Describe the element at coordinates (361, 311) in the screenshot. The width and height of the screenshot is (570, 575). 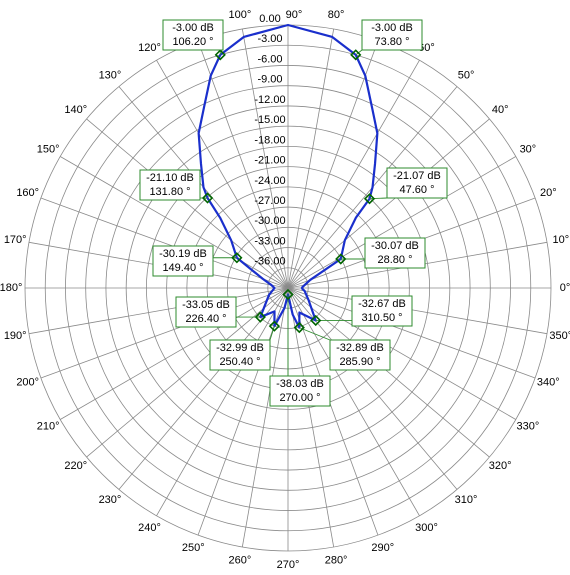
I see `marker-callout: -32.67 dB 310.50 °` at that location.